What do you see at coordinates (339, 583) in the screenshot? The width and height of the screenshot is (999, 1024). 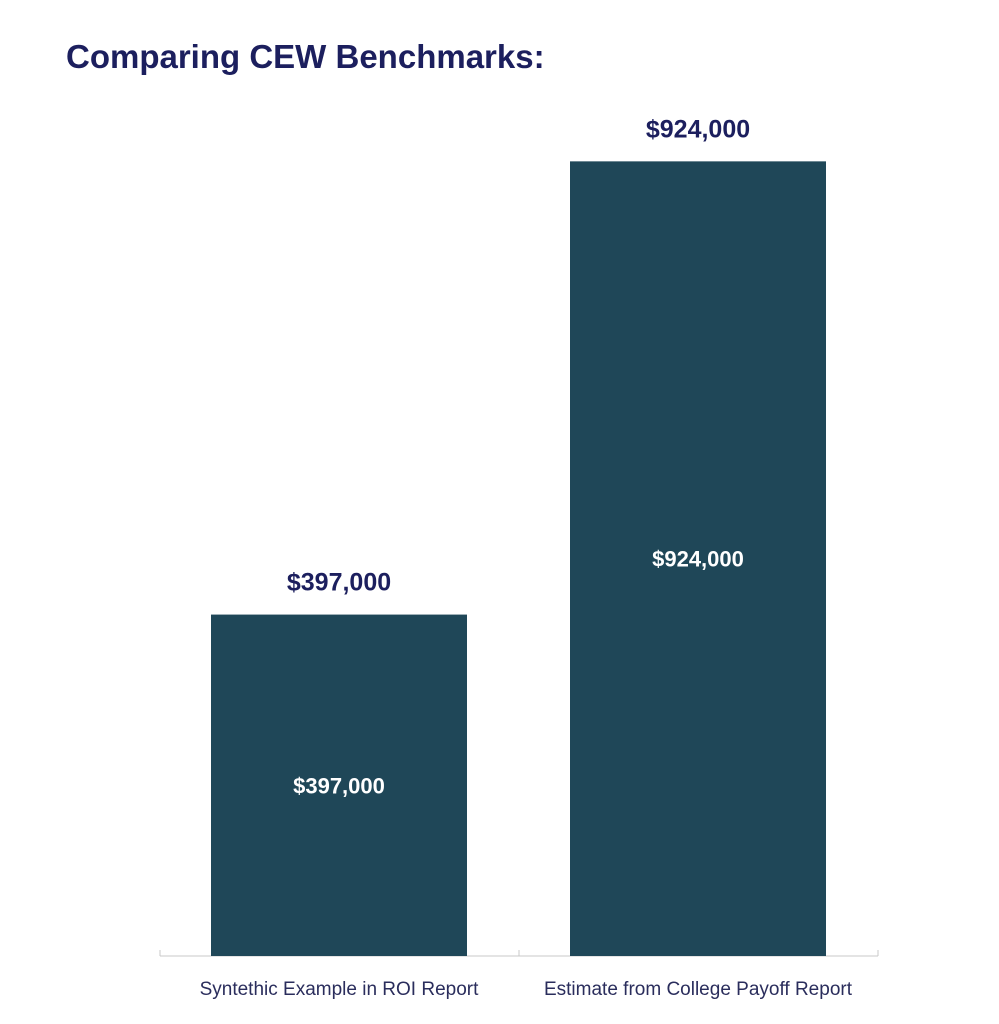 I see `bar-1-value-label-above: $397,000` at bounding box center [339, 583].